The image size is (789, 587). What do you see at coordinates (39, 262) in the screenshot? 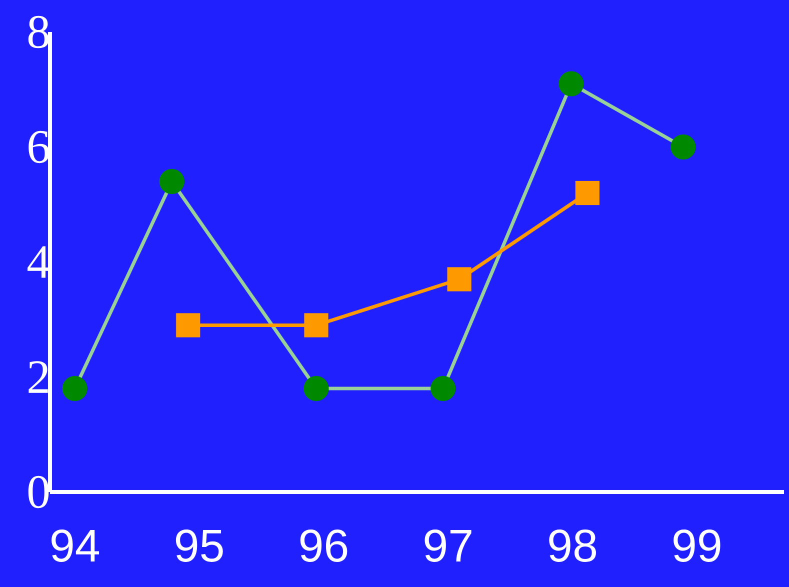
I see `y-tick-label: 4` at bounding box center [39, 262].